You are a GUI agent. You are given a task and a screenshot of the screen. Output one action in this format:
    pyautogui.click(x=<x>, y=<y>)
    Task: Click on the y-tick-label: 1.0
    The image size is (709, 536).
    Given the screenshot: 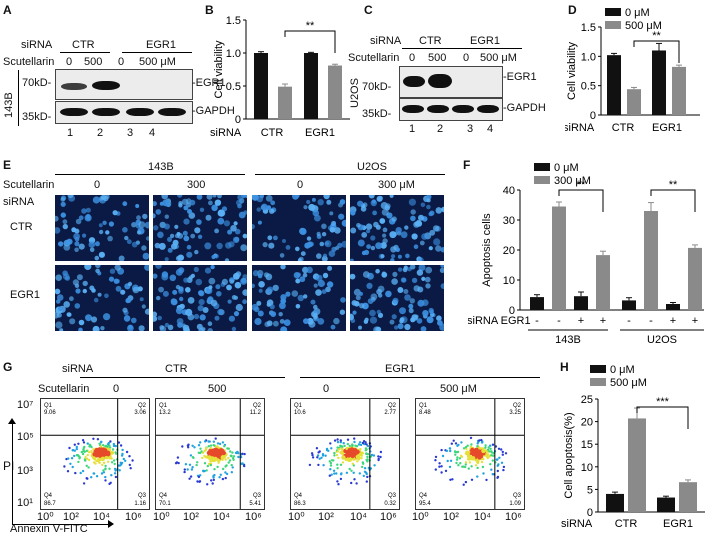 What is the action you would take?
    pyautogui.click(x=233, y=54)
    